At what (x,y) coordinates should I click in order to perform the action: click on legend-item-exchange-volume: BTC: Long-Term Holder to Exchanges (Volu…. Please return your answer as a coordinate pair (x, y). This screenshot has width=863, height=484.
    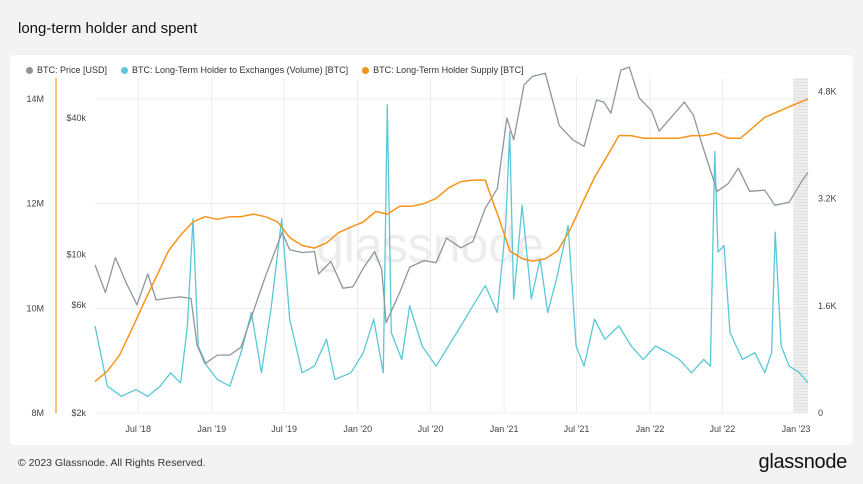
    Looking at the image, I should click on (234, 70).